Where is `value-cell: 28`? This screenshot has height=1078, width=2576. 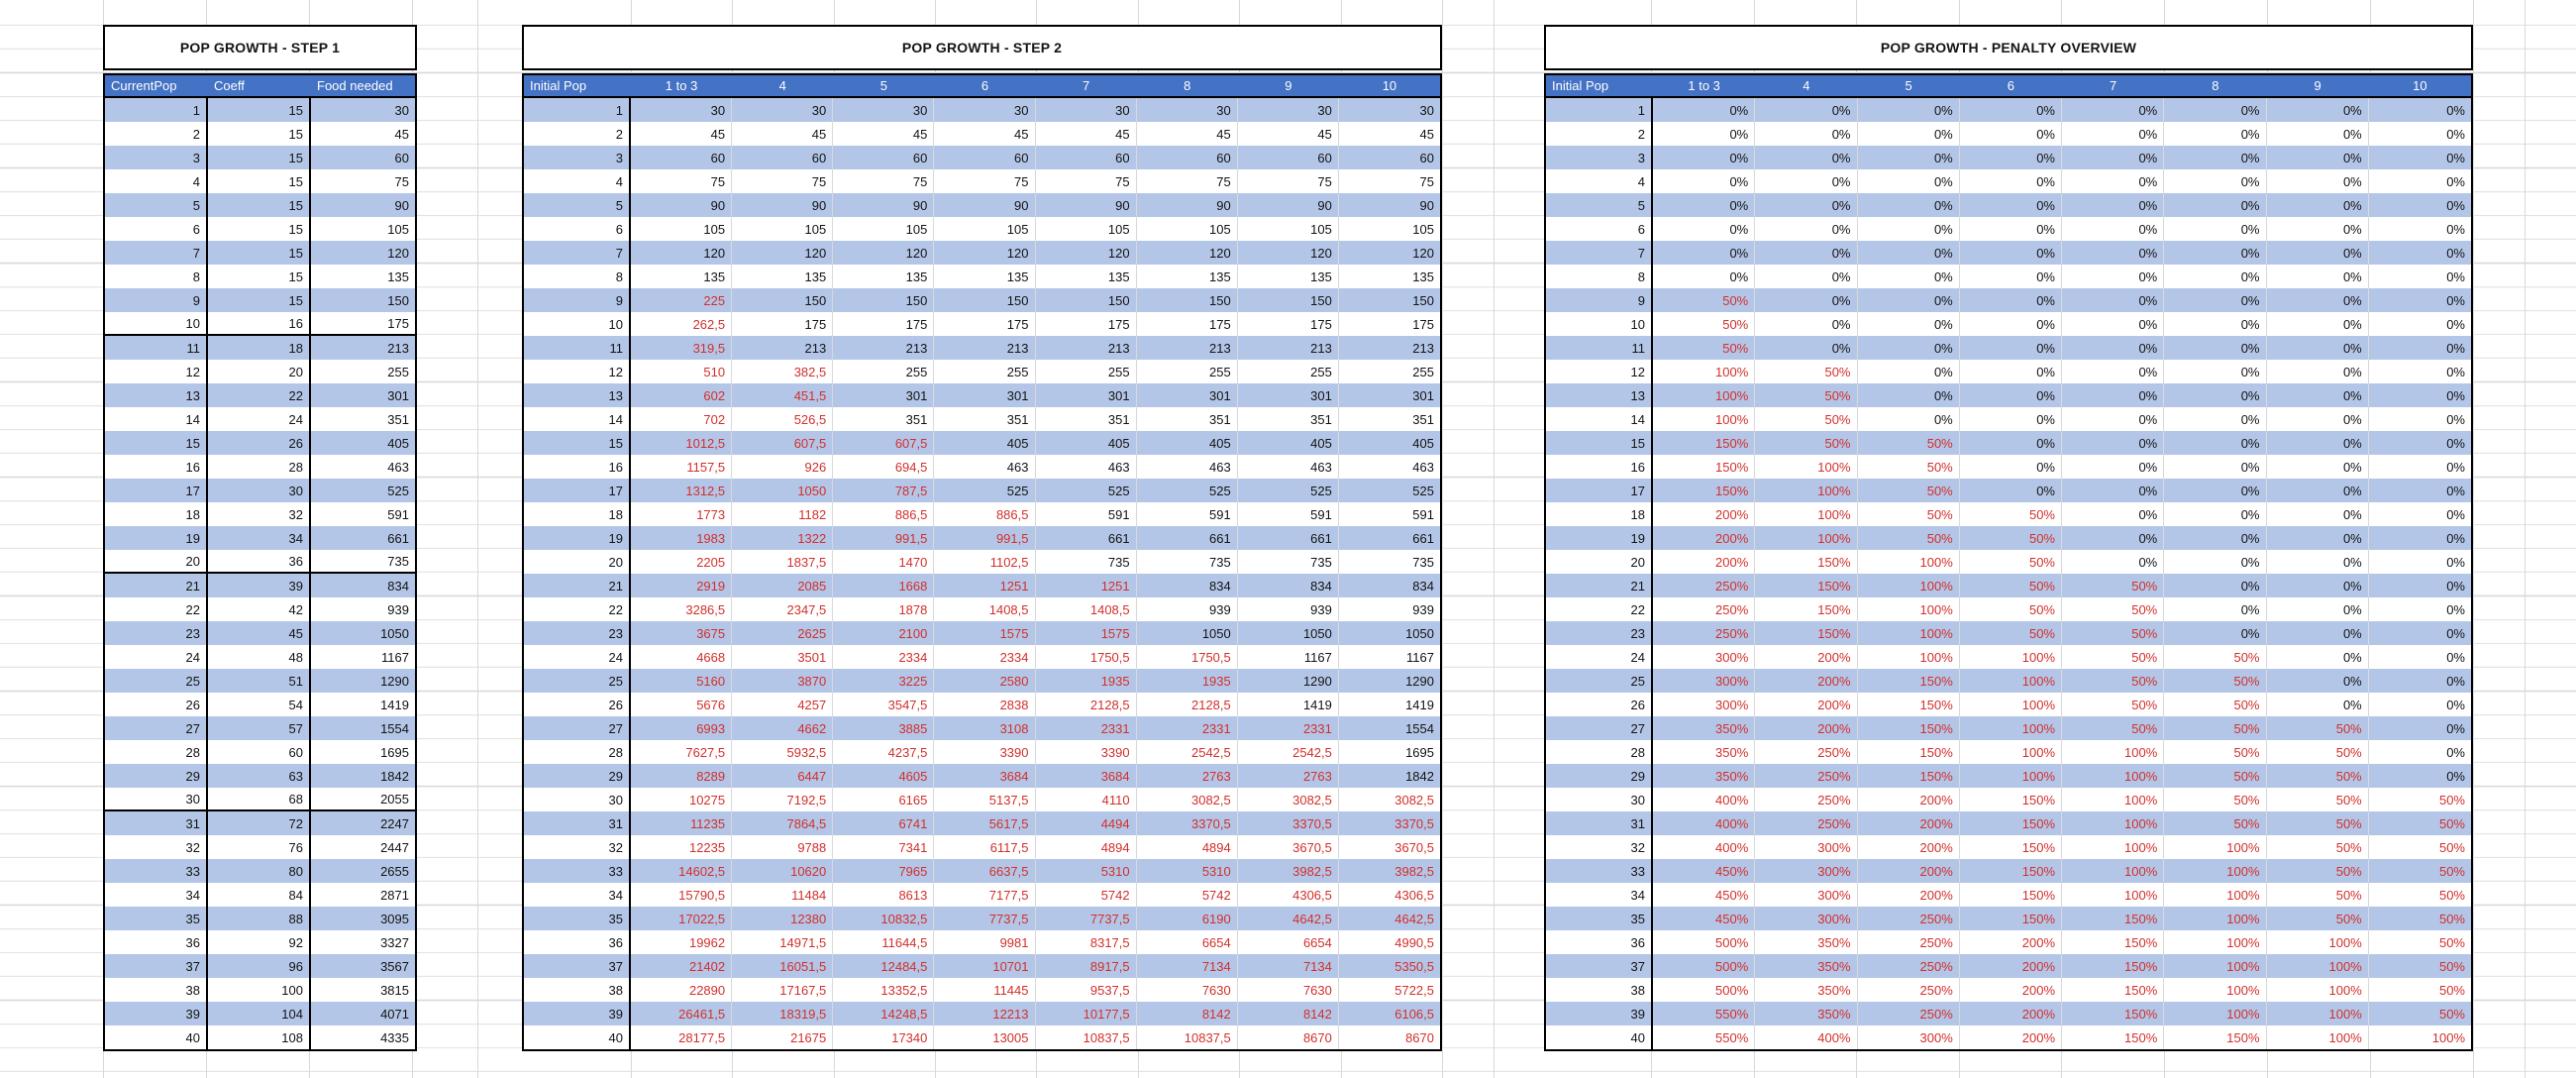
value-cell: 28 is located at coordinates (259, 467).